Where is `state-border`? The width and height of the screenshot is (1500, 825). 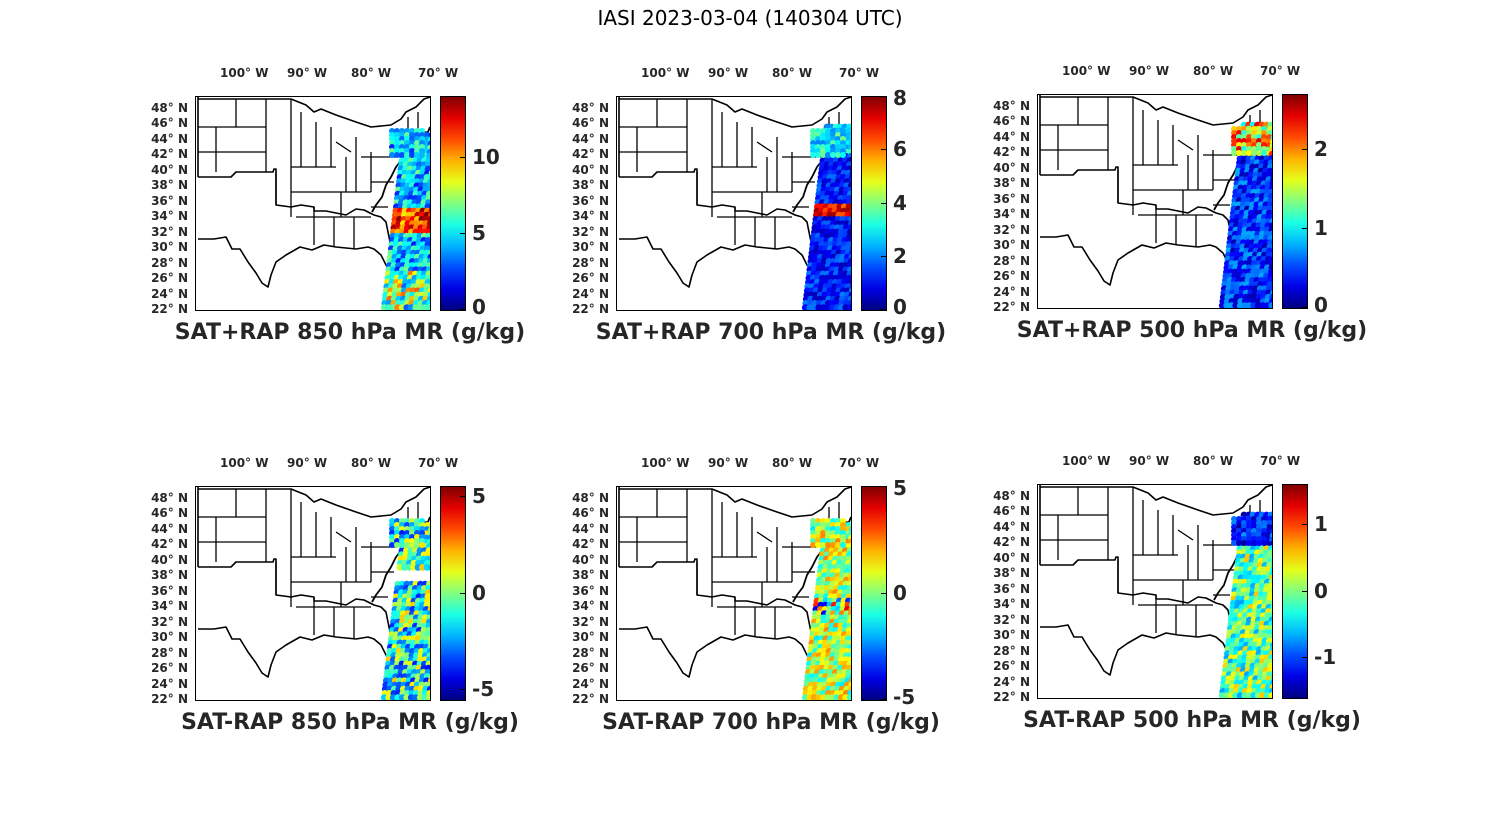
state-border is located at coordinates (1185, 535).